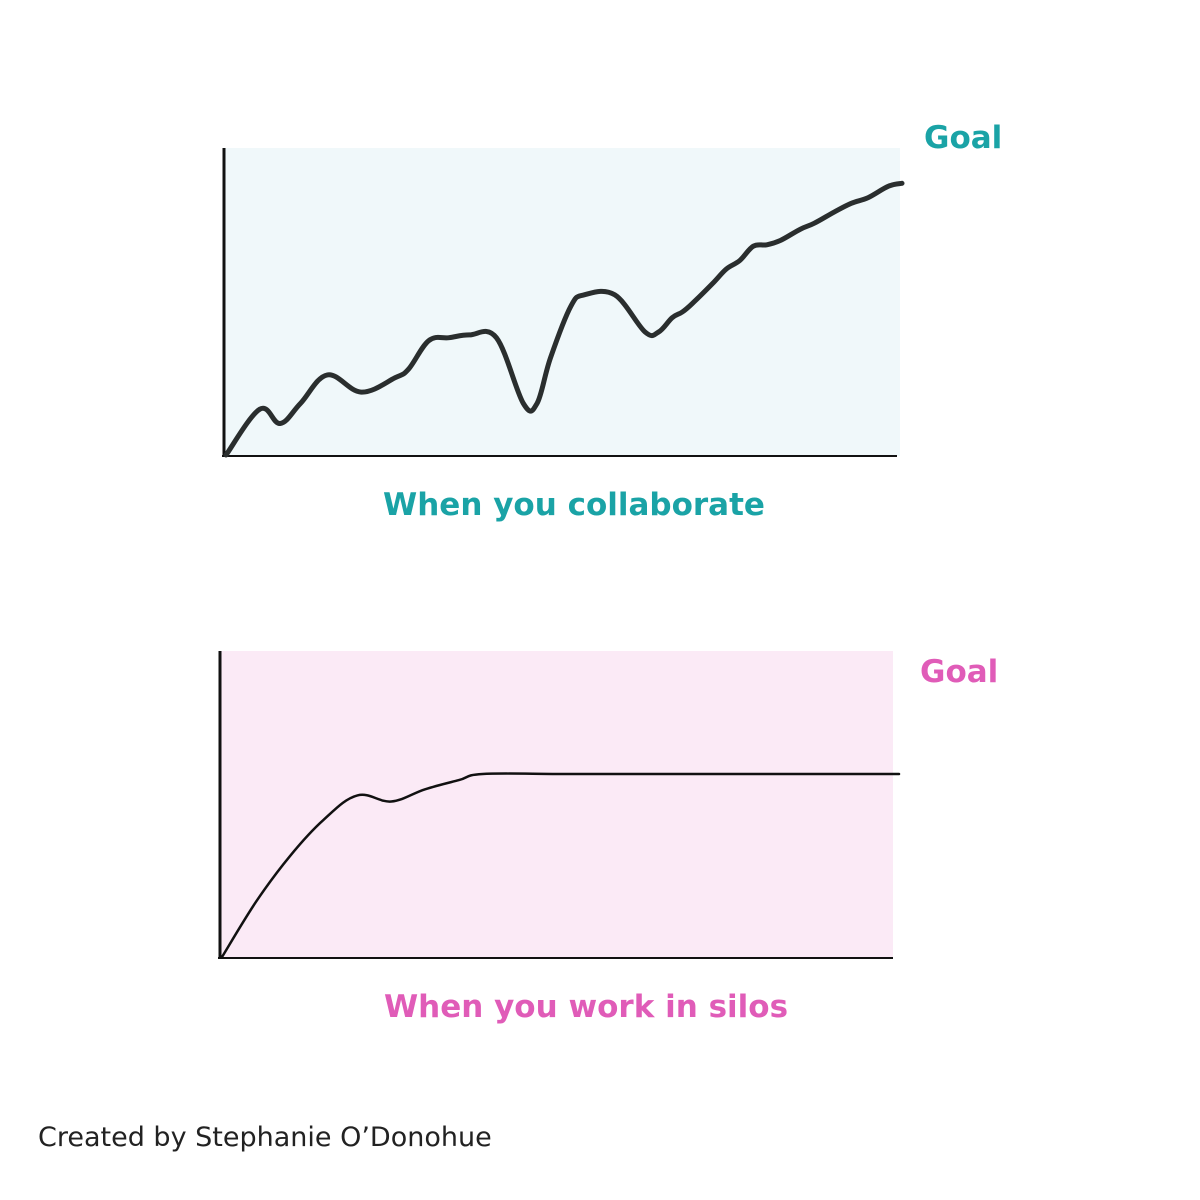  What do you see at coordinates (564, 319) in the screenshot?
I see `collaborate-progress-line` at bounding box center [564, 319].